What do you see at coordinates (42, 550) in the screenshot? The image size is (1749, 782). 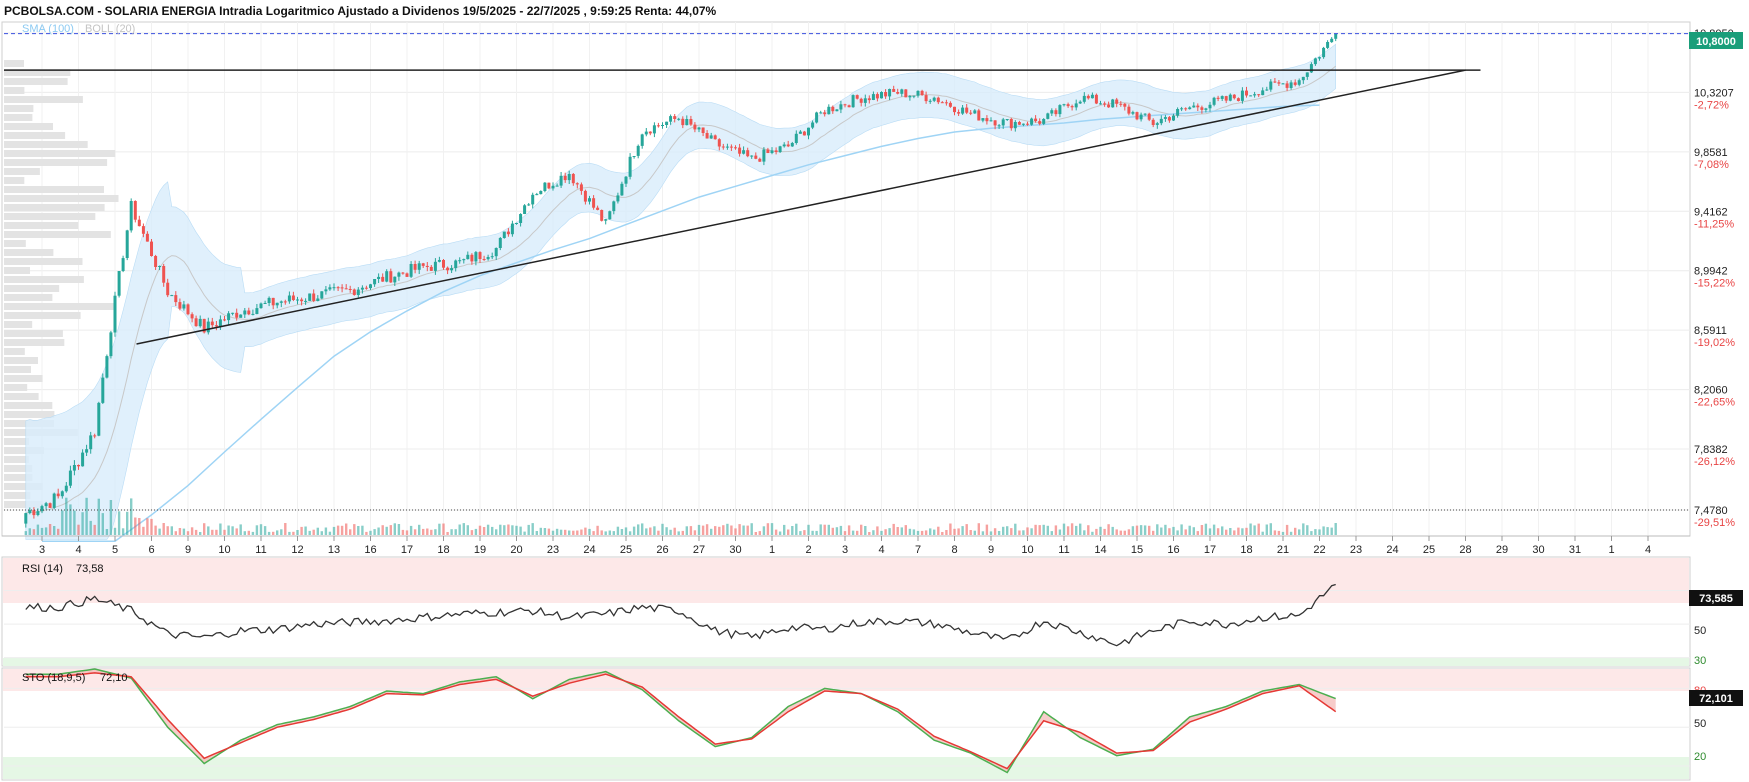 I see `date-tick-label: 3` at bounding box center [42, 550].